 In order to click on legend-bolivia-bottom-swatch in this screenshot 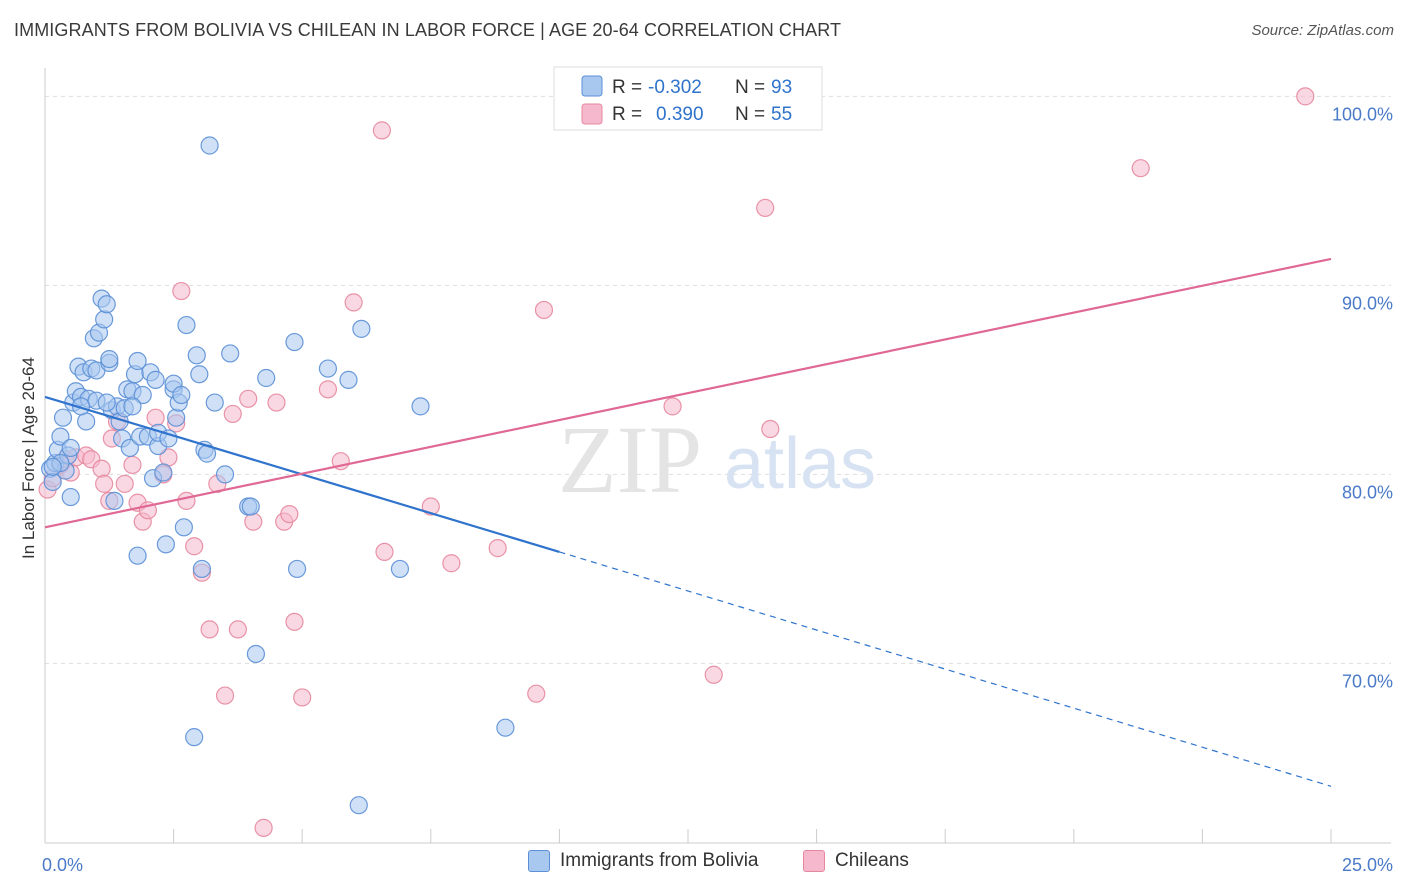, I will do `click(539, 861)`.